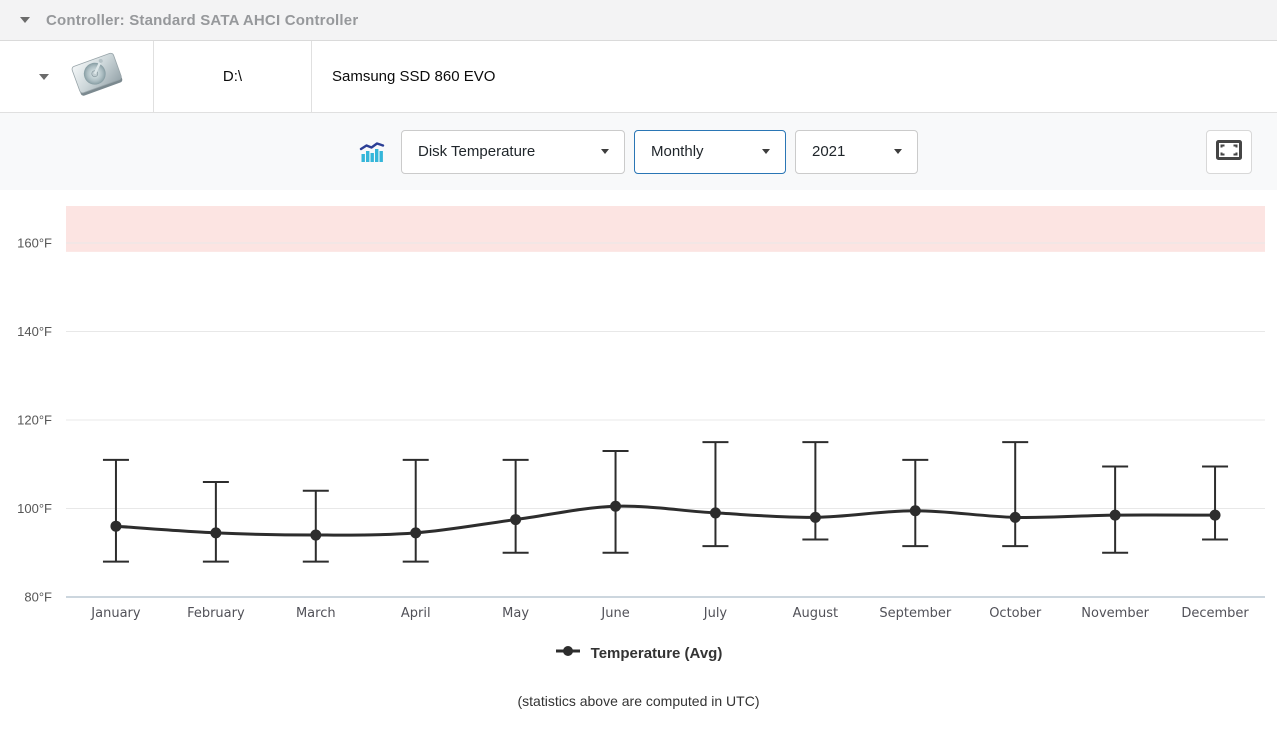  What do you see at coordinates (115, 613) in the screenshot?
I see `x-axis-label: January` at bounding box center [115, 613].